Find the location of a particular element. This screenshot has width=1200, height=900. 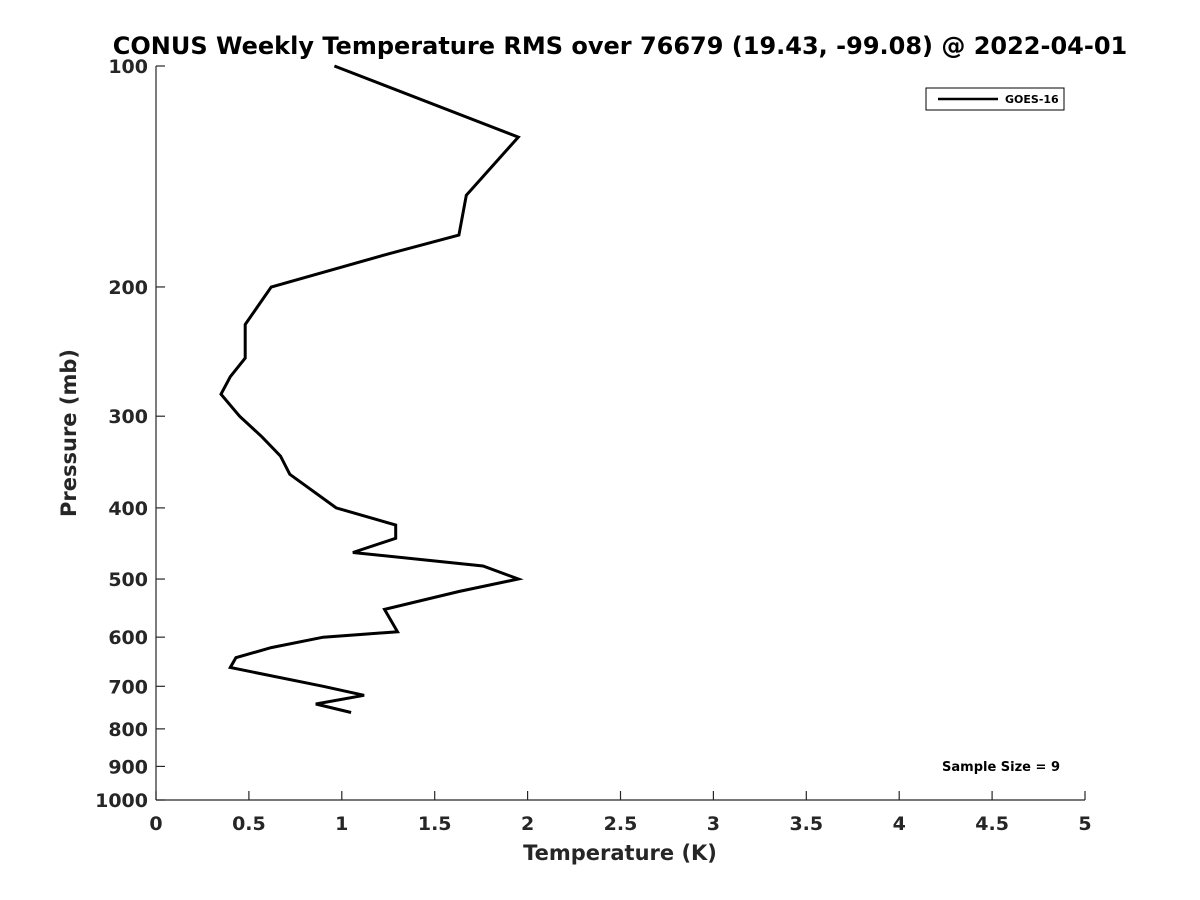

y-tick-label-1000: 1000 is located at coordinates (121, 801).